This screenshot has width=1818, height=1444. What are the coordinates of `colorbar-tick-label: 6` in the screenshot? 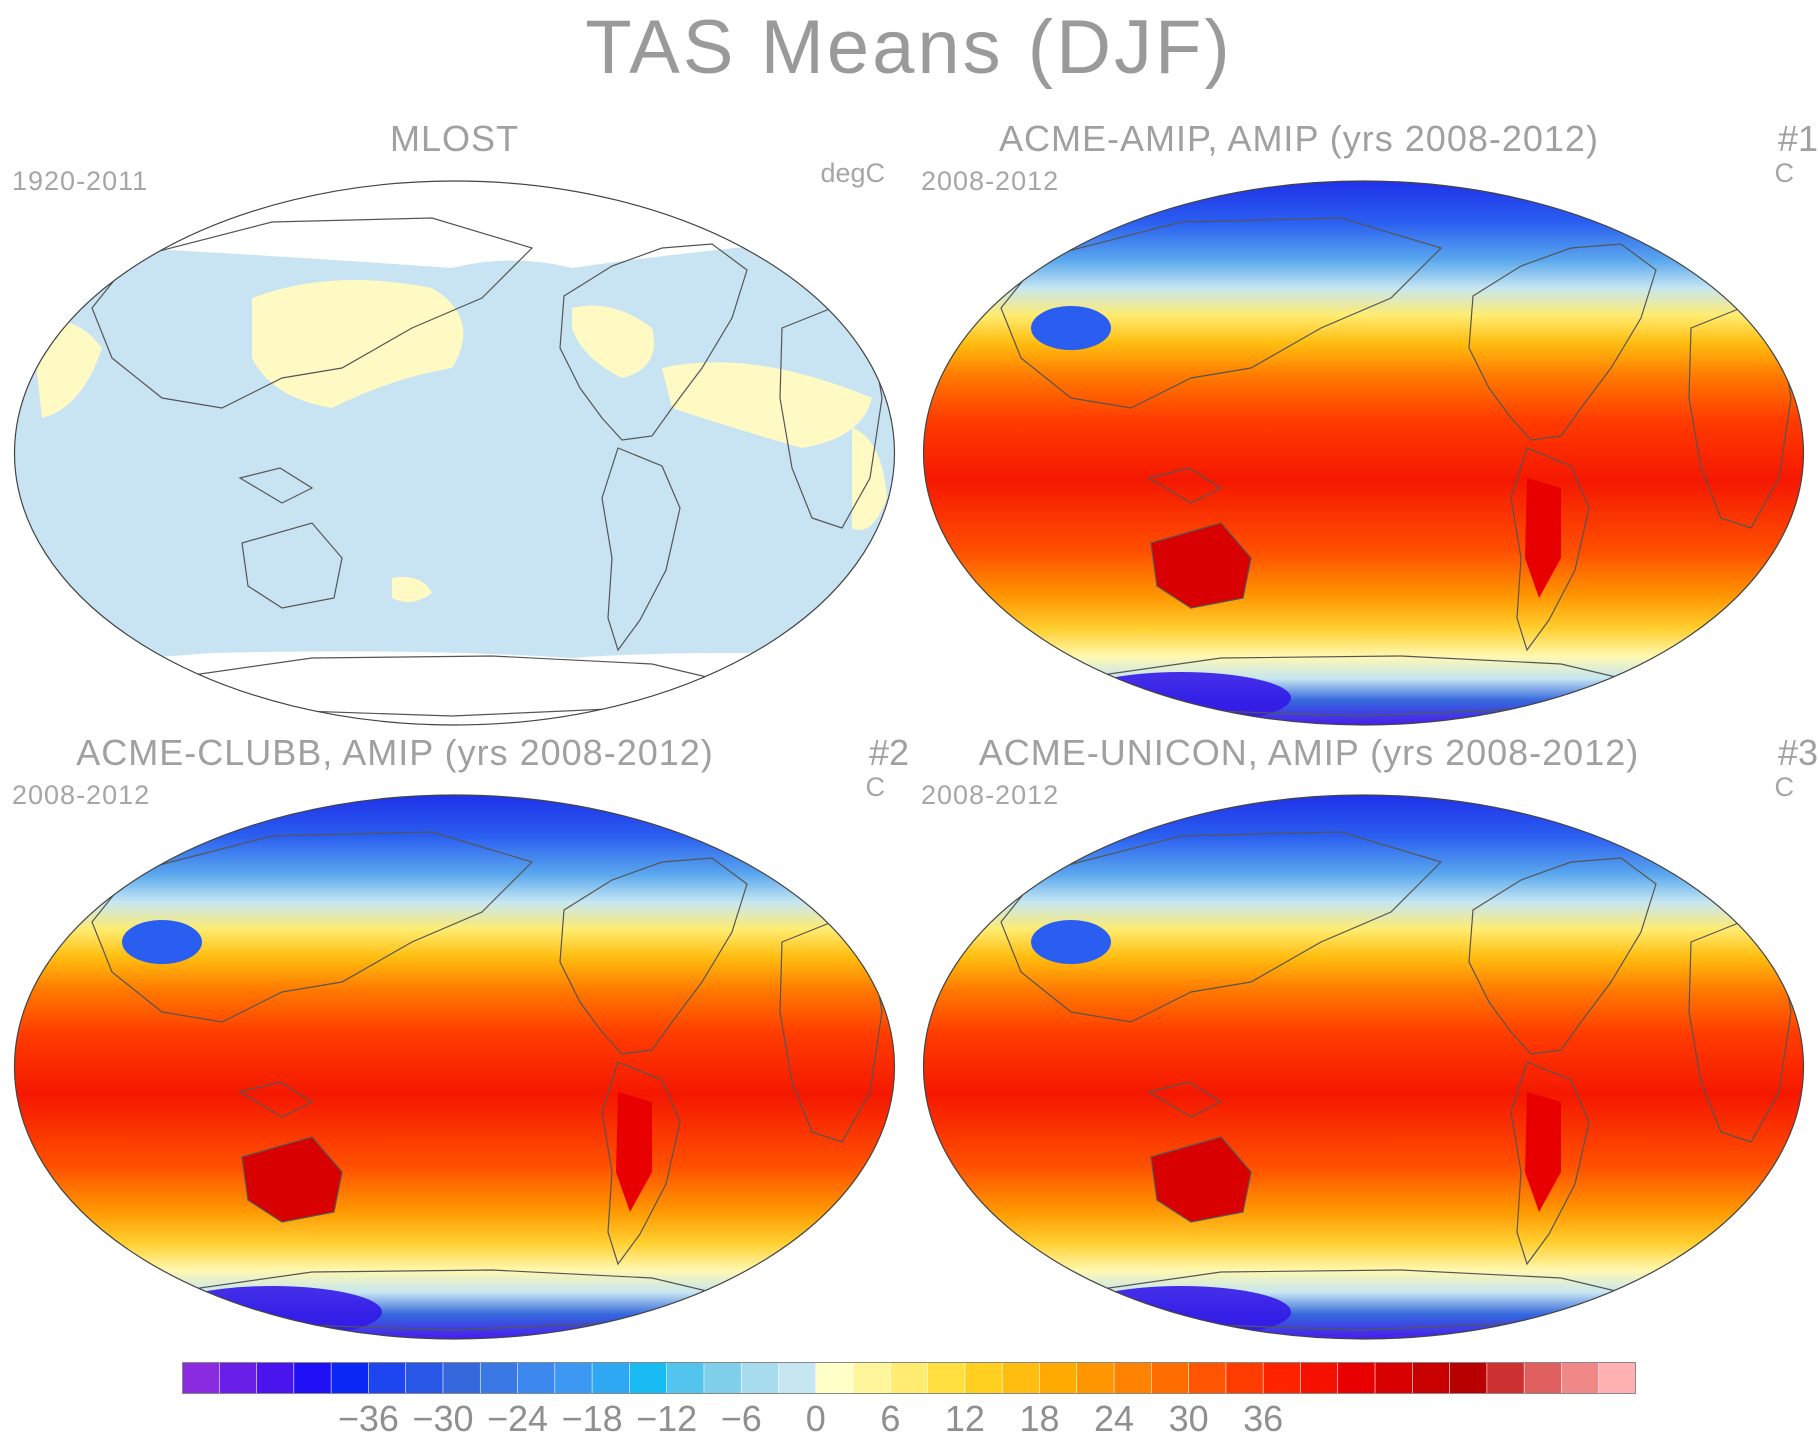 It's located at (890, 1418).